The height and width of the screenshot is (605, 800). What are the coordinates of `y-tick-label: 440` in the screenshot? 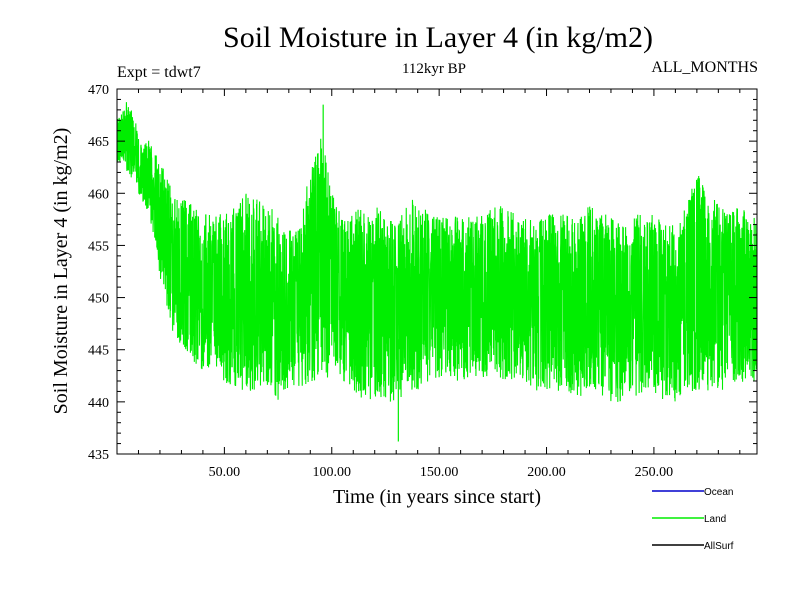 It's located at (98, 403).